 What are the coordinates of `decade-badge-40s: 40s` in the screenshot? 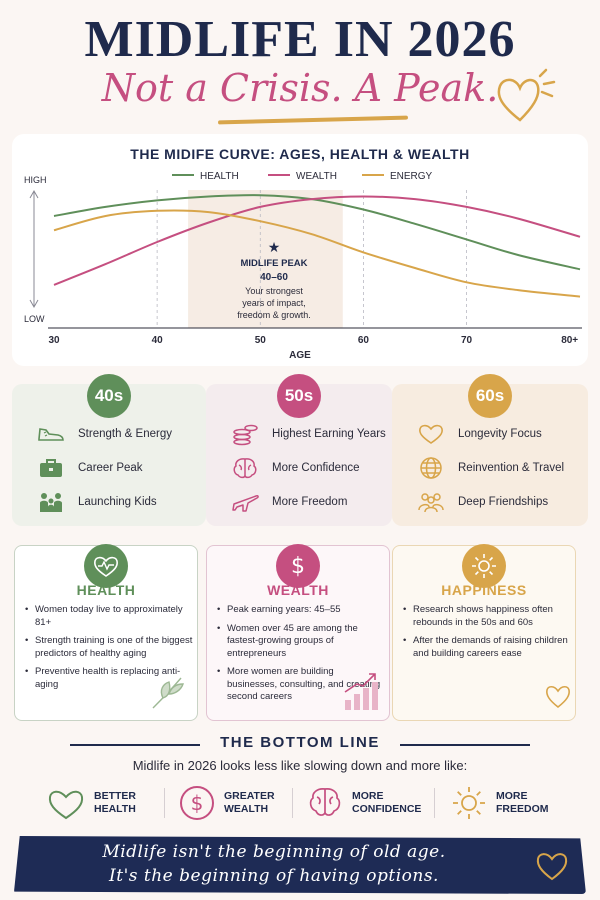 It's located at (109, 396).